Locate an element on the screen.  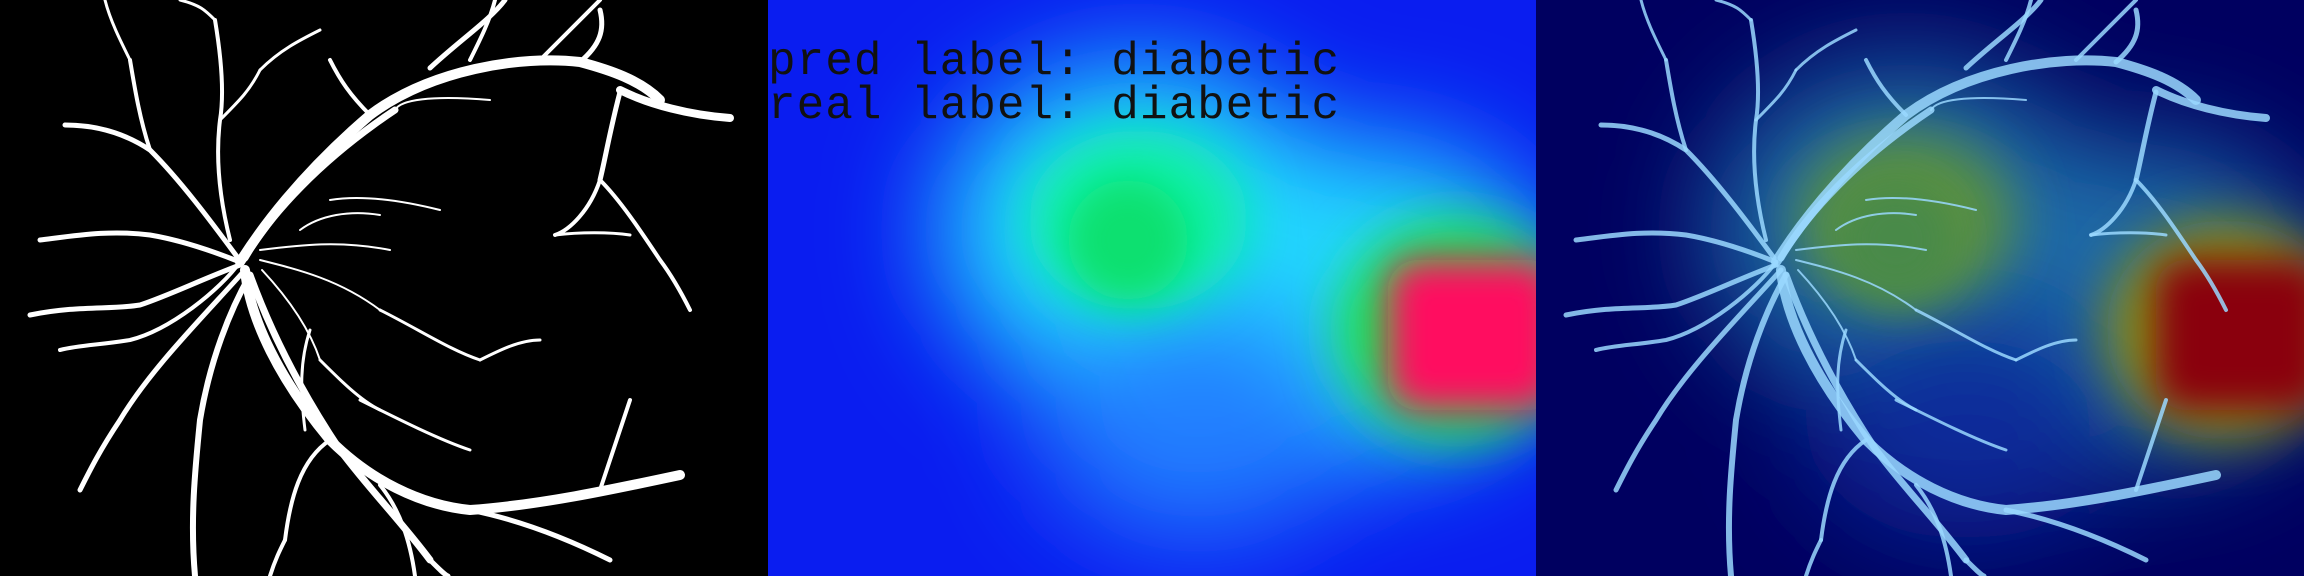
real-label-text: real label: diabetic is located at coordinates (1054, 106).